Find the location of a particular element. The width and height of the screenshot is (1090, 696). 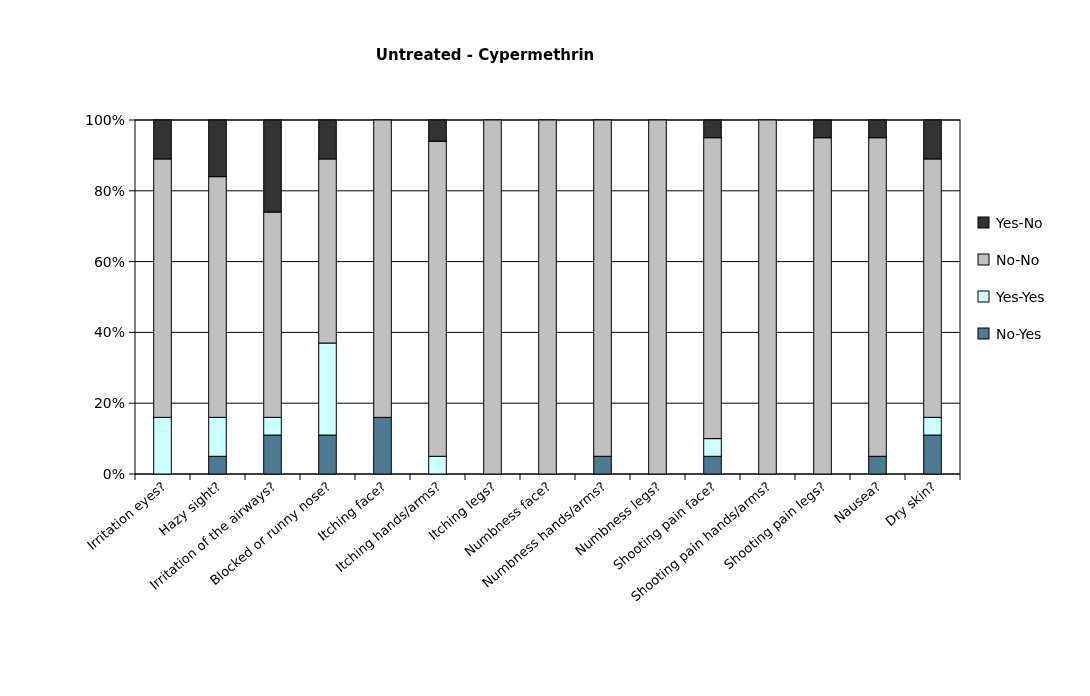

legend-label: No-No is located at coordinates (1018, 259).